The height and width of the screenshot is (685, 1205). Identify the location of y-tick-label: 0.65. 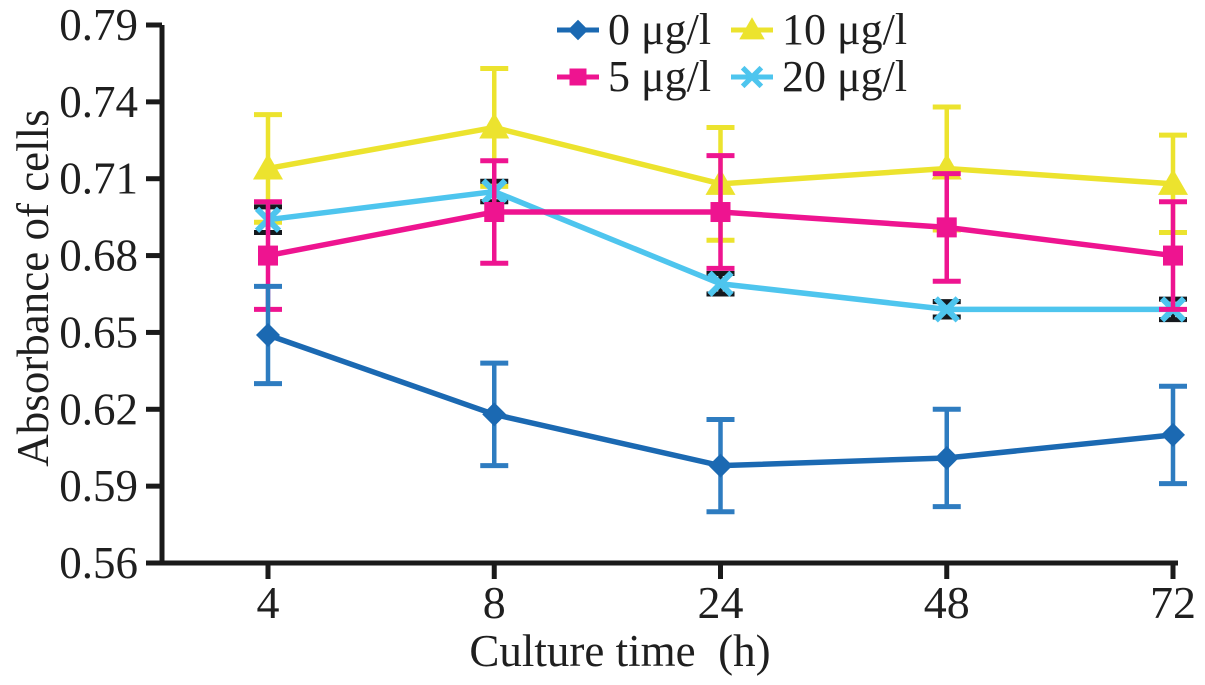
(98, 332).